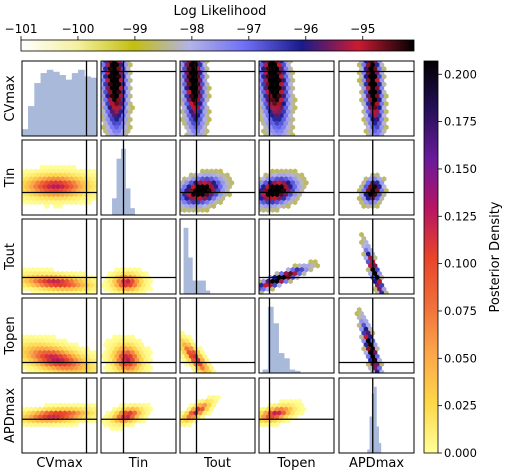 The height and width of the screenshot is (473, 510). Describe the element at coordinates (217, 463) in the screenshot. I see `x-axis-label-tout: Tout` at that location.